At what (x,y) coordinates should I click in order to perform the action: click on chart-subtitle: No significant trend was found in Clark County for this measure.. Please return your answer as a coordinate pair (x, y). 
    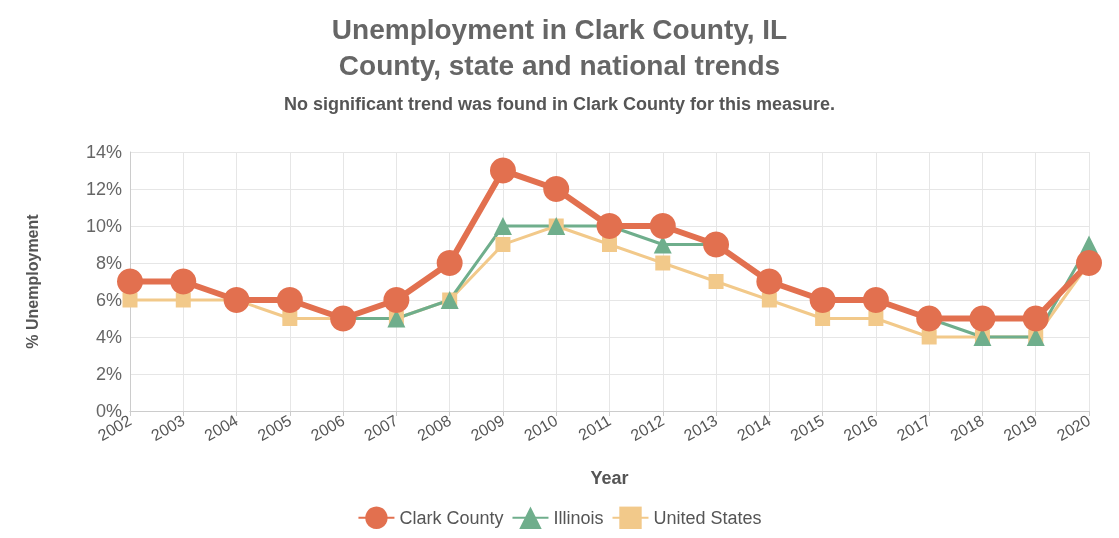
    Looking at the image, I should click on (559, 104).